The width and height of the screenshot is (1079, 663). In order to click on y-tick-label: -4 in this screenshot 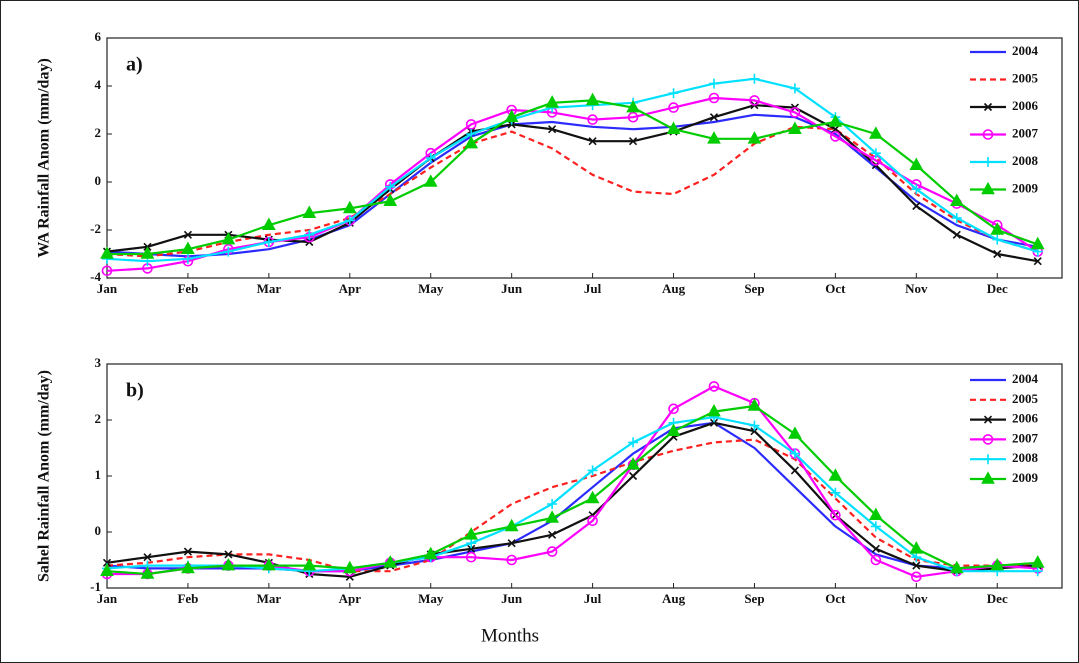, I will do `click(95, 276)`.